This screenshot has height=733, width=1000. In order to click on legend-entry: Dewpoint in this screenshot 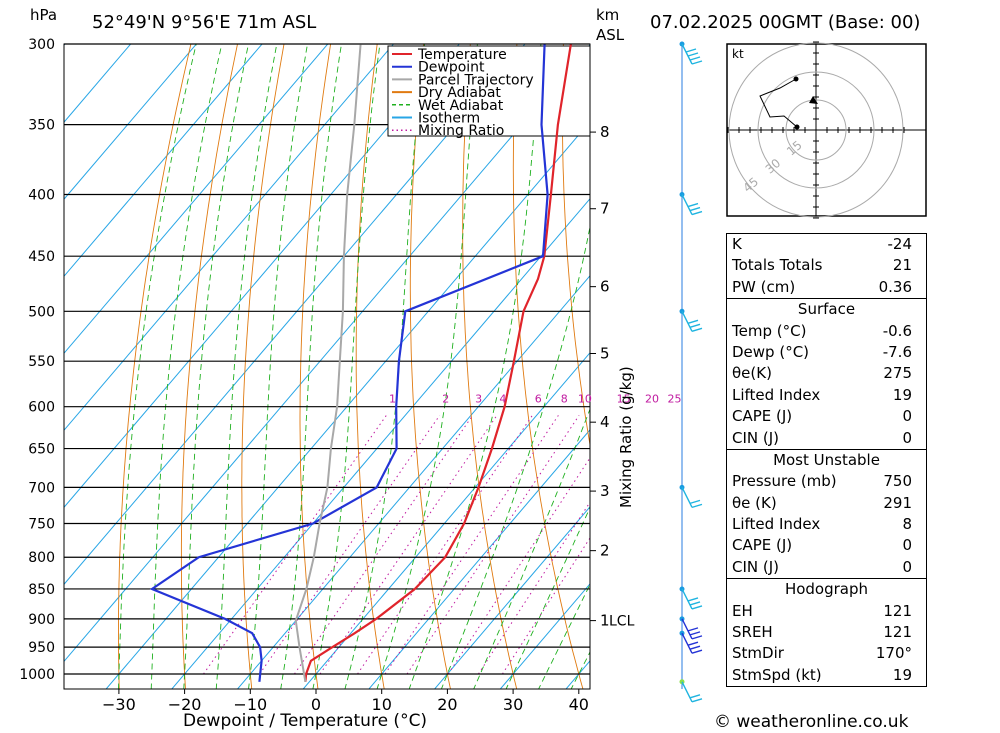, I will do `click(451, 68)`.